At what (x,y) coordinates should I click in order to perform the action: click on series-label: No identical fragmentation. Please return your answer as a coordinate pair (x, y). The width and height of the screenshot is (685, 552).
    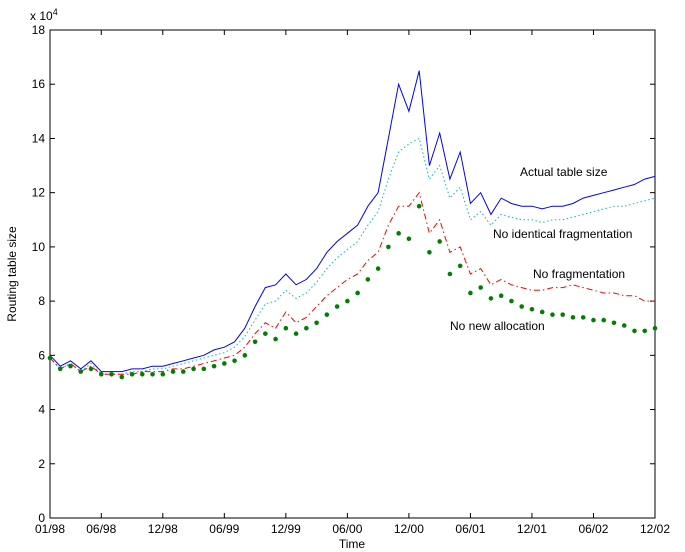
    Looking at the image, I should click on (562, 234).